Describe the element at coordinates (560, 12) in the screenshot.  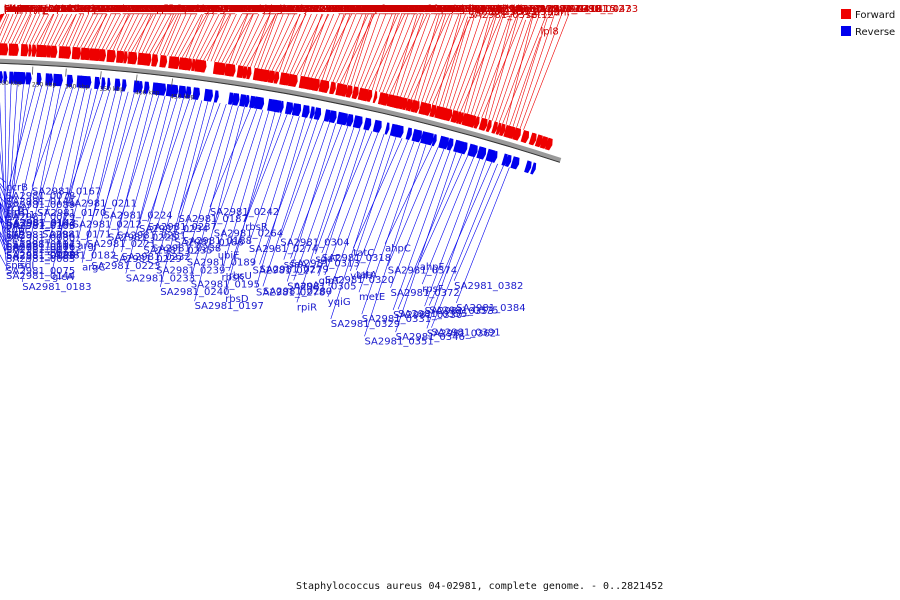
I see `forward-gene-label: ndhF` at that location.